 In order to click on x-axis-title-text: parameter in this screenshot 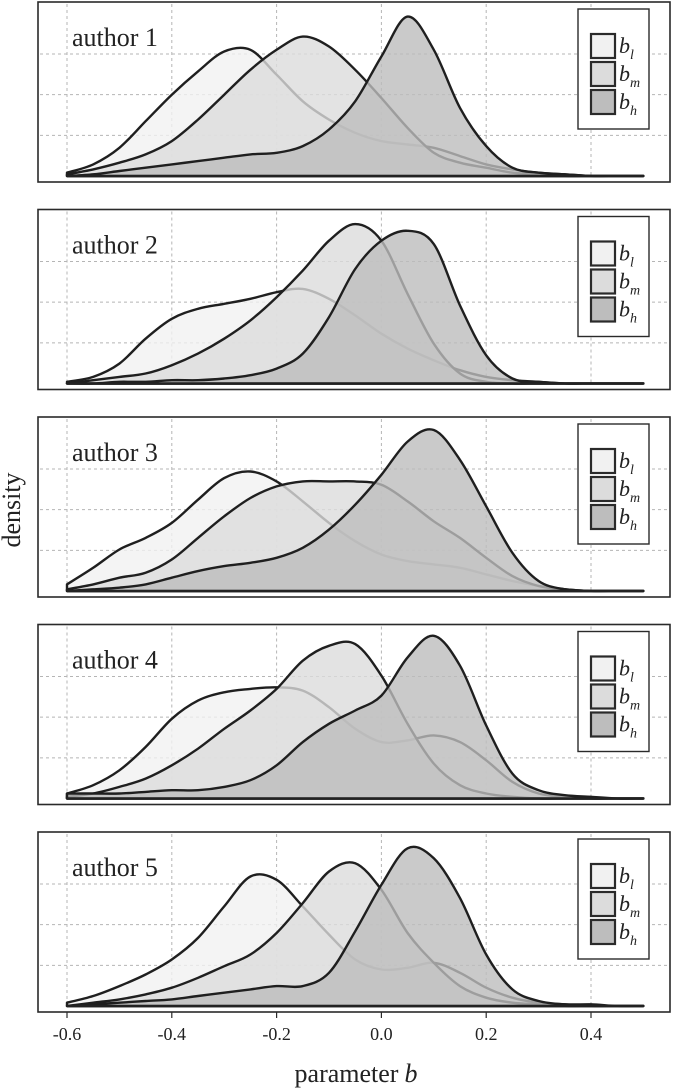, I will do `click(347, 1073)`.